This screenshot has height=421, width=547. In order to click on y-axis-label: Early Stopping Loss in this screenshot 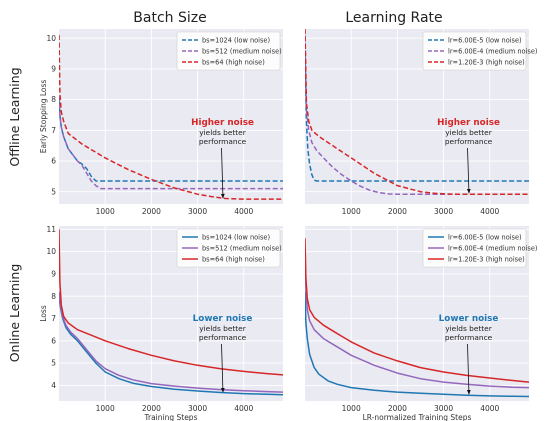, I will do `click(43, 117)`.